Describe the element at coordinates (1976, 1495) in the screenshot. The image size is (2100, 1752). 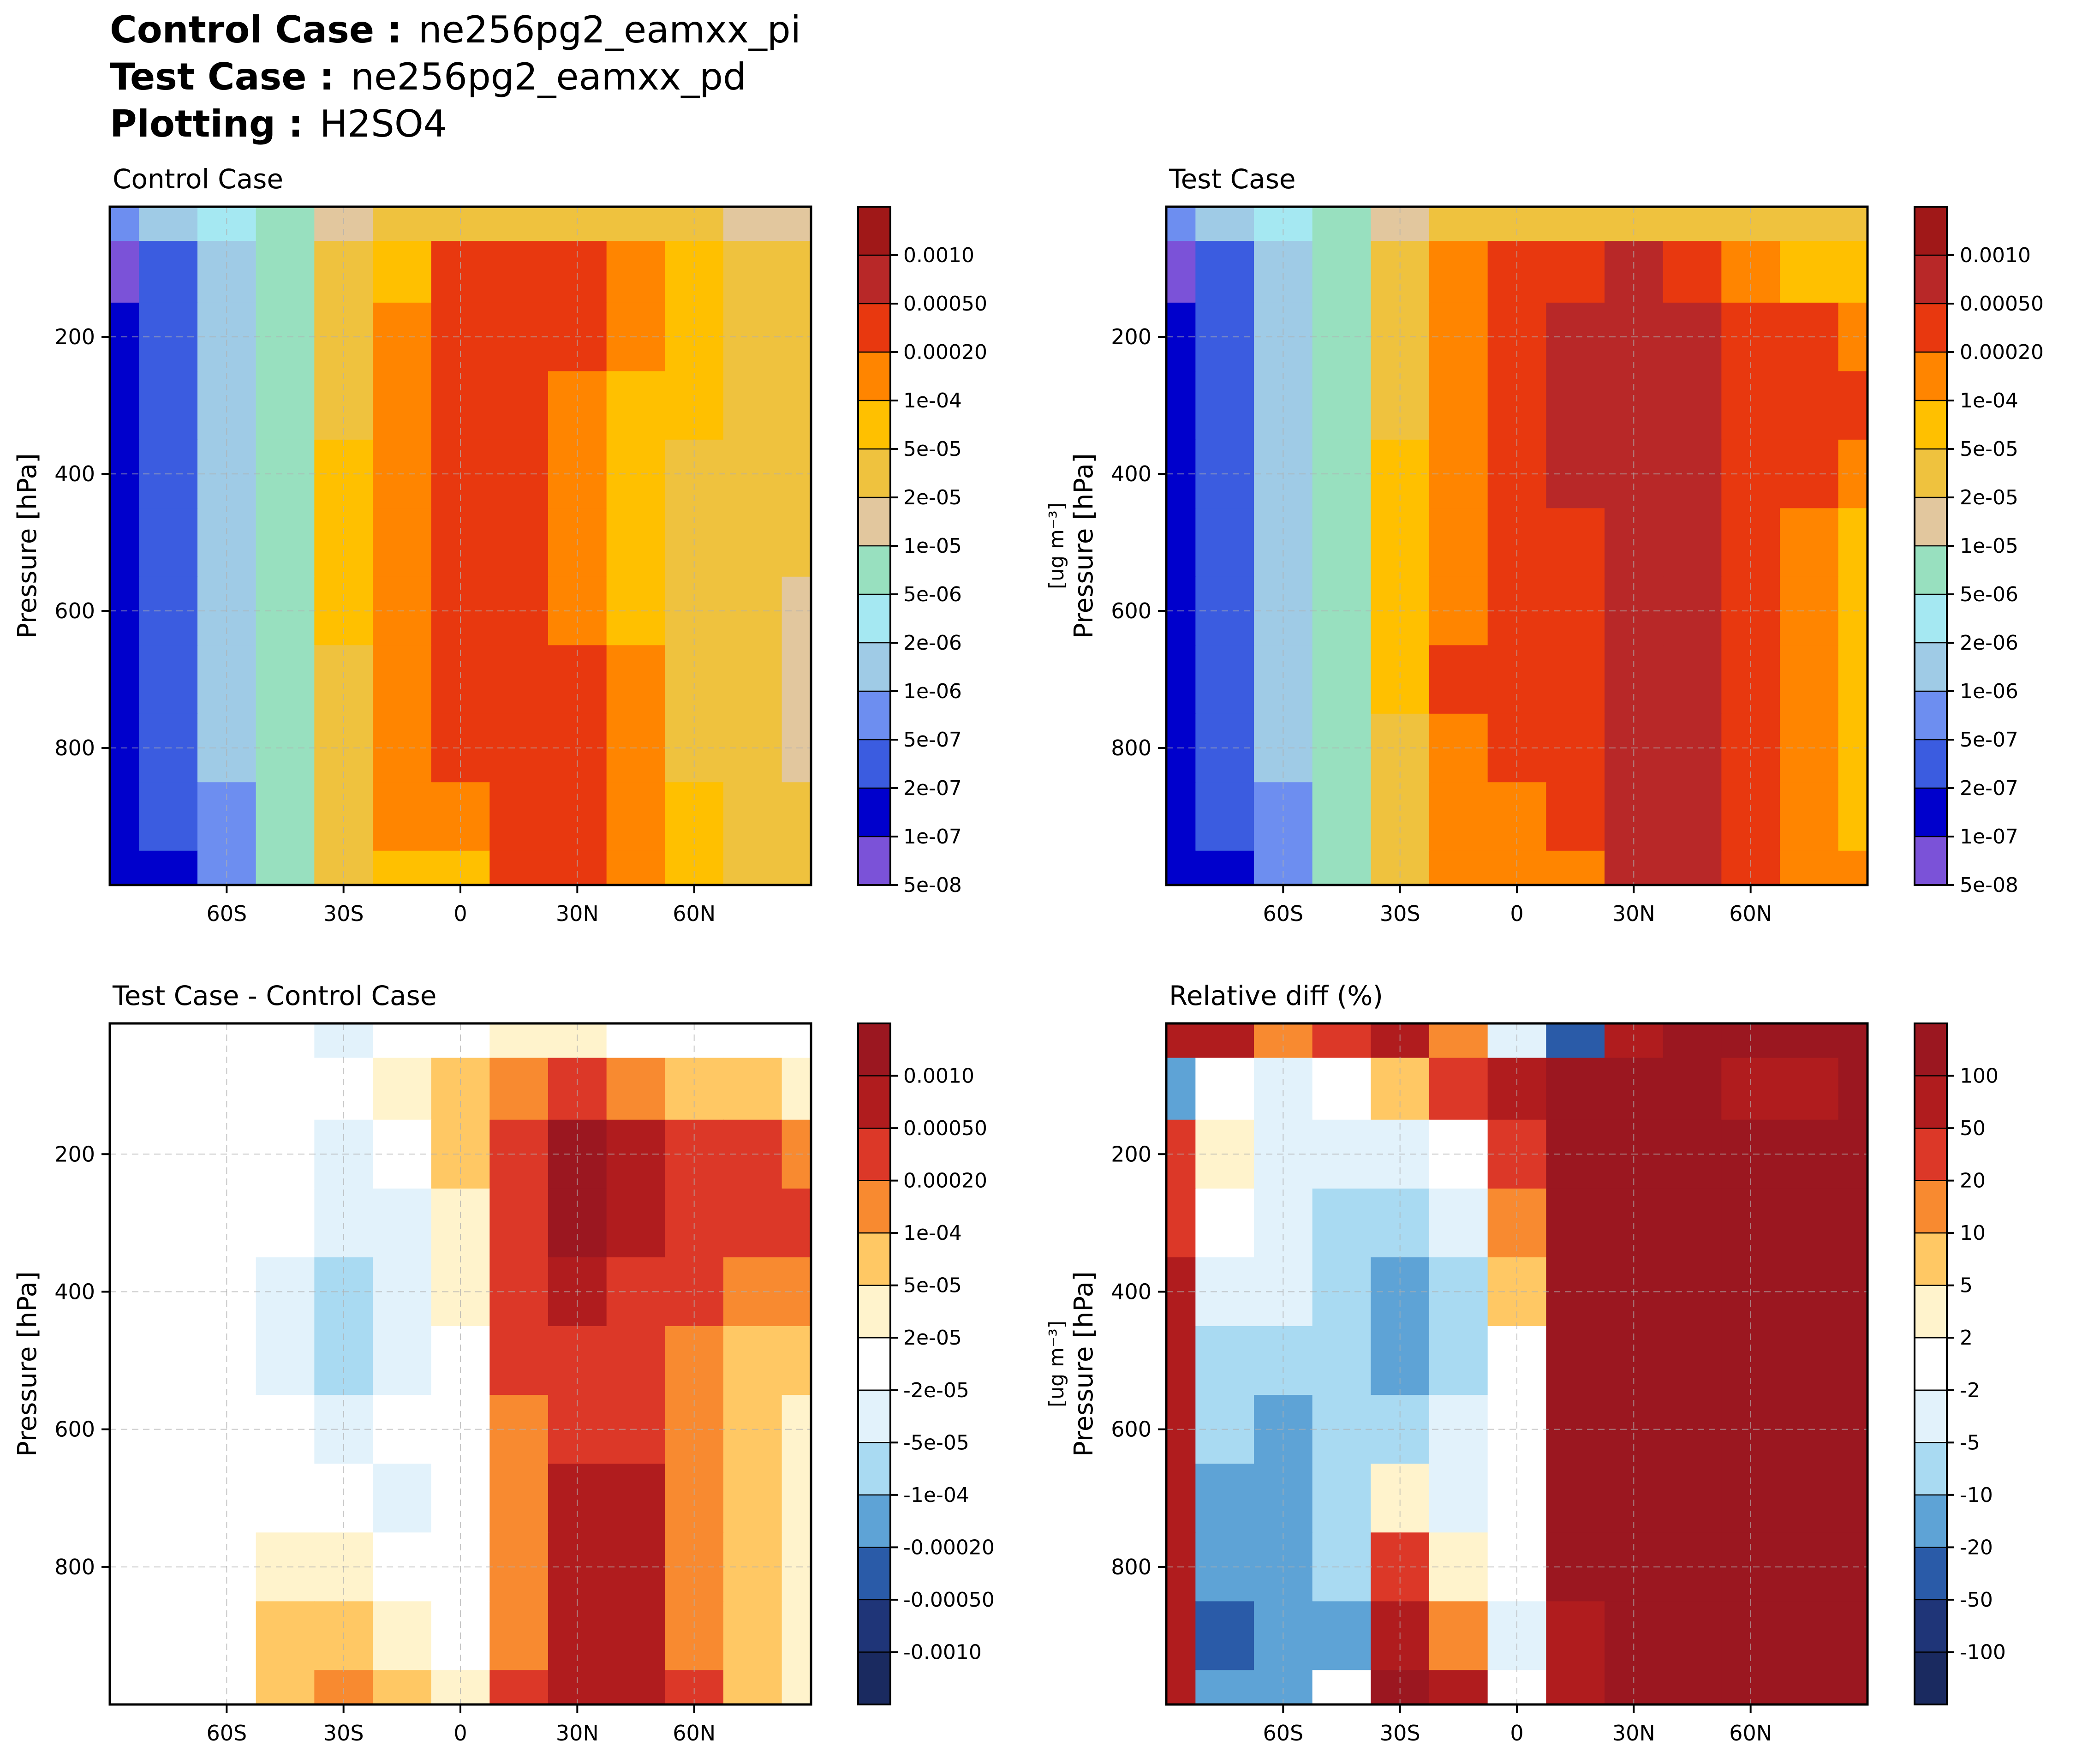
I see `colorbar-tick-label: -10` at that location.